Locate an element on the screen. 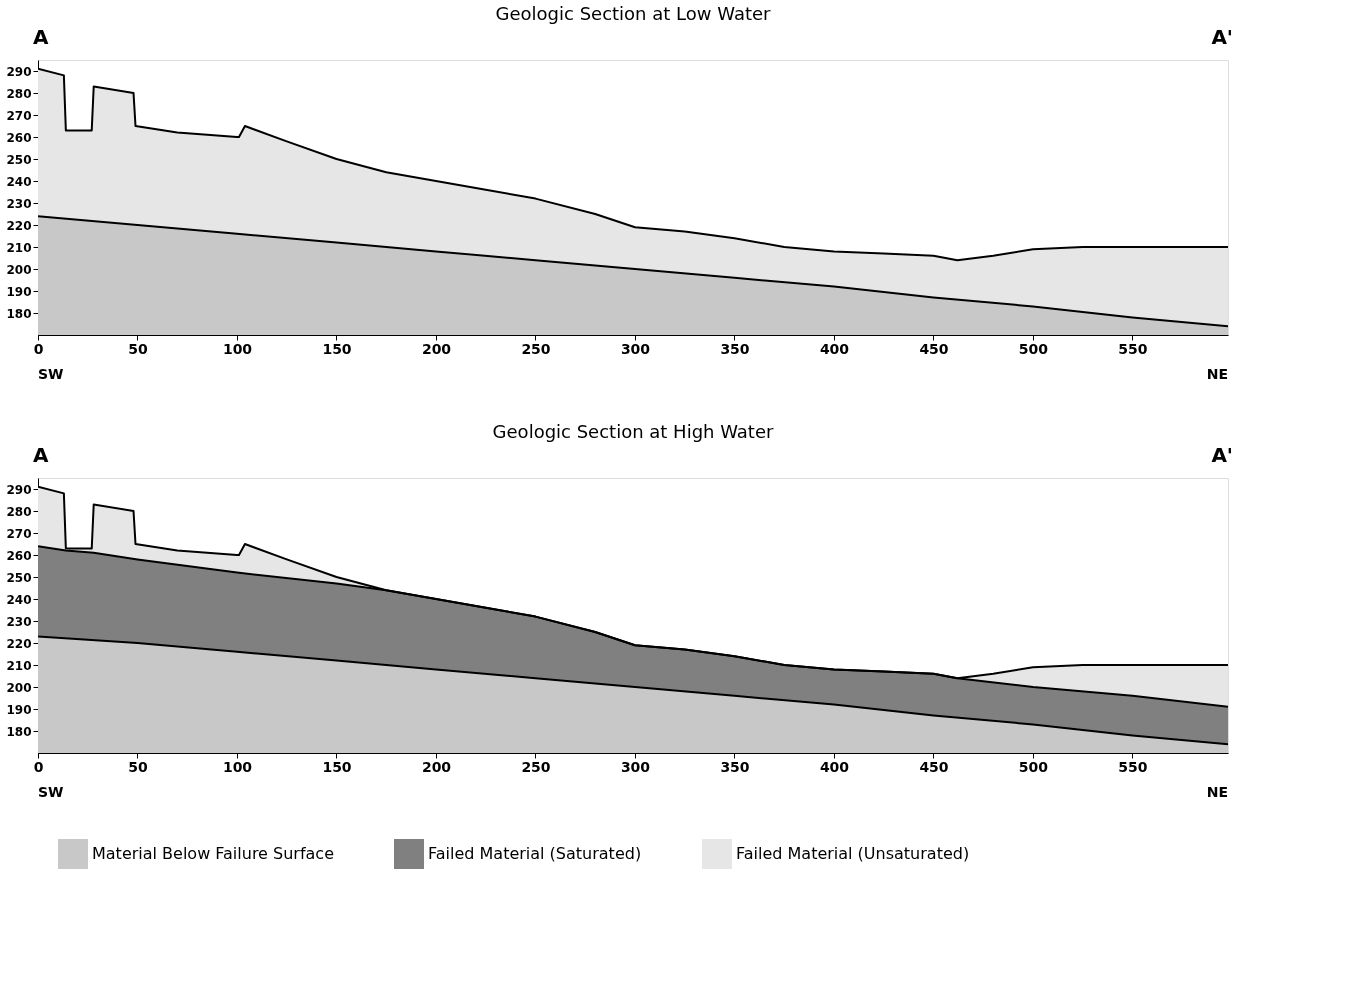  legend-label: Material Below Failure Surface is located at coordinates (213, 853).